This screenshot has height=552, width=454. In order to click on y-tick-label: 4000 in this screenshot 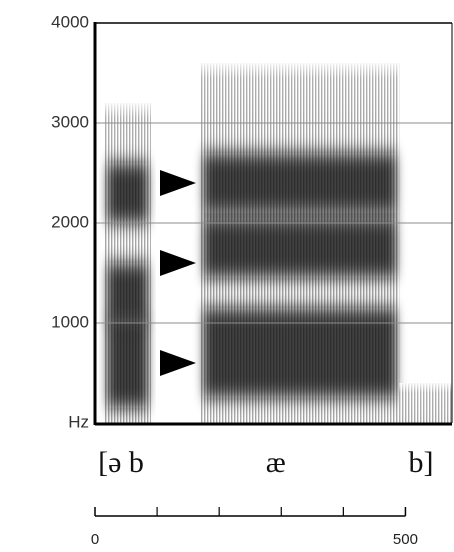, I will do `click(70, 21)`.